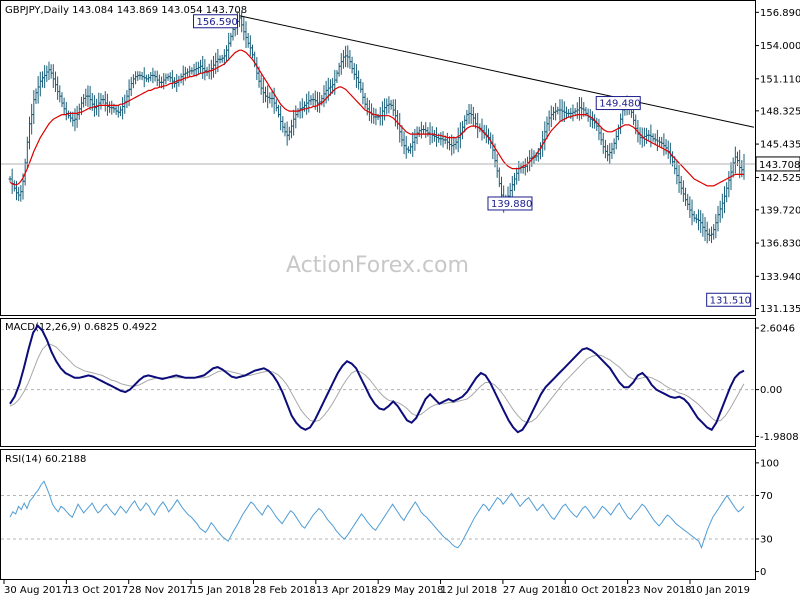  I want to click on y-tick-label: 156.890, so click(780, 13).